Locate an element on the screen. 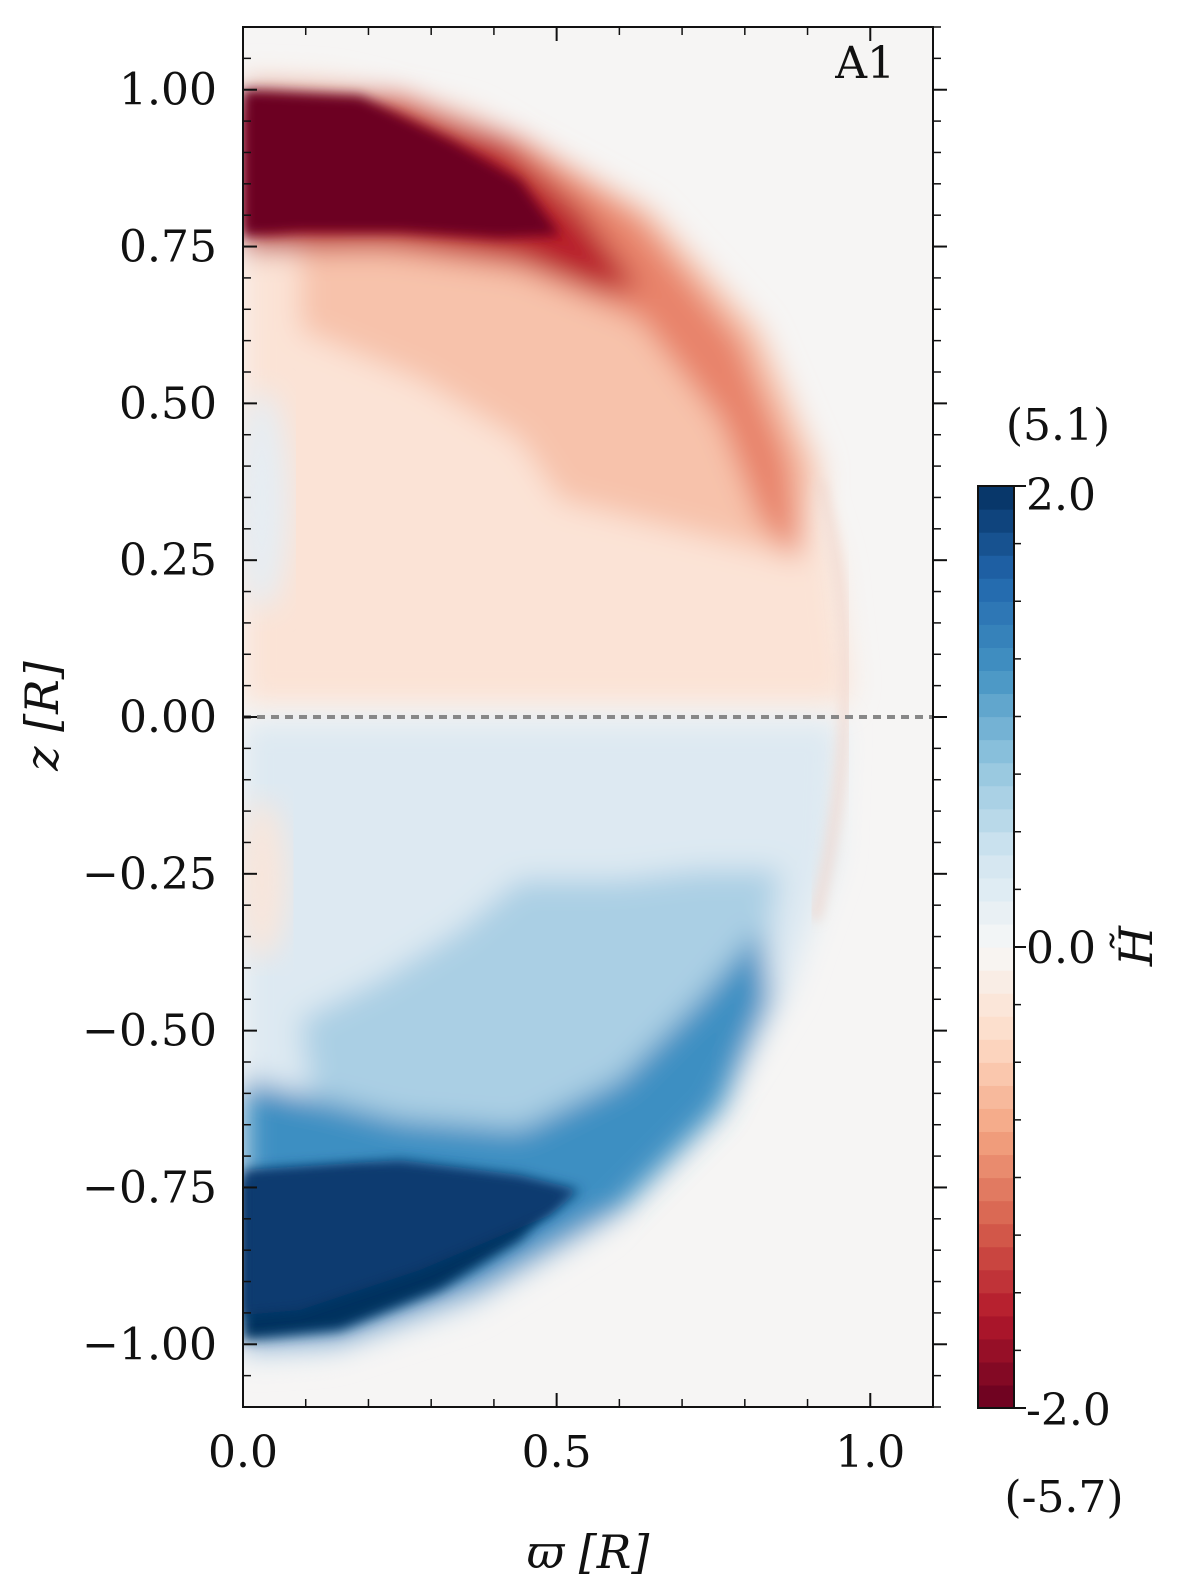 Image resolution: width=1200 pixels, height=1589 pixels. y-tick-label-3: 0.25 is located at coordinates (168, 560).